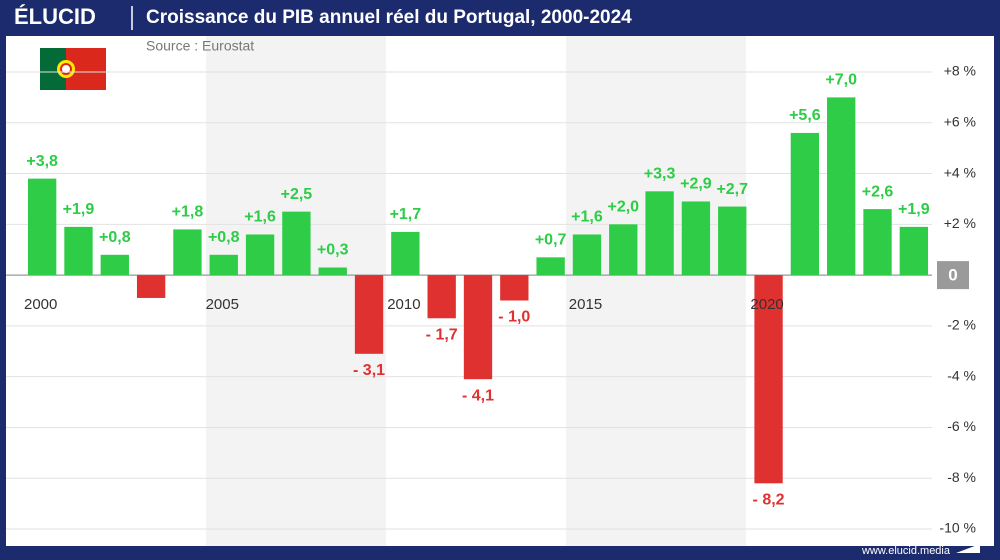  Describe the element at coordinates (960, 172) in the screenshot. I see `y-tick-label: +4 %` at that location.